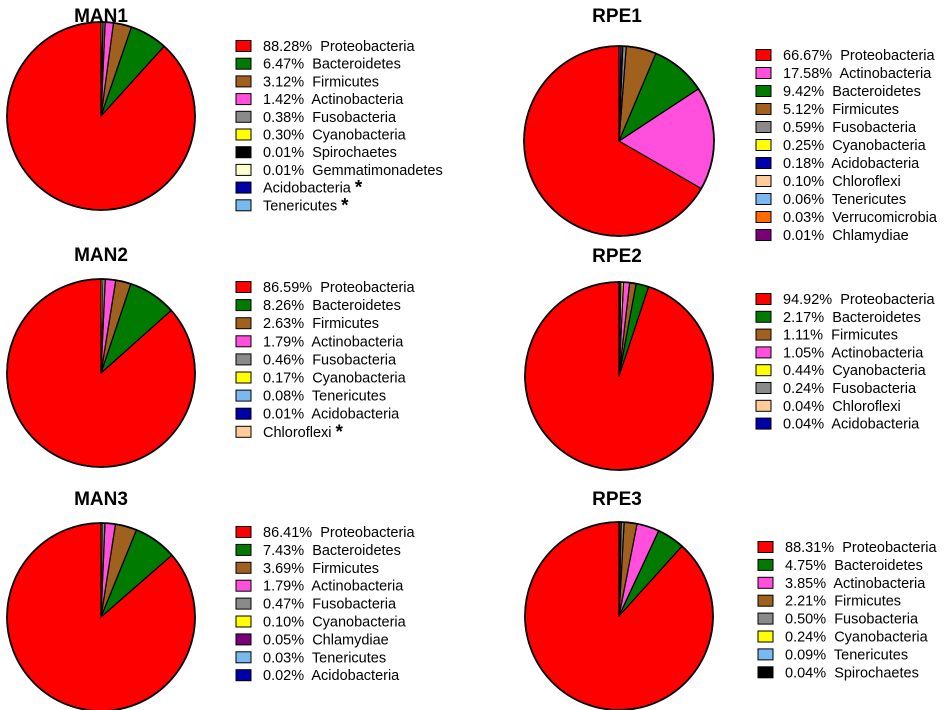  What do you see at coordinates (853, 353) in the screenshot?
I see `legend-entry: 1.05% Actinobacteria` at bounding box center [853, 353].